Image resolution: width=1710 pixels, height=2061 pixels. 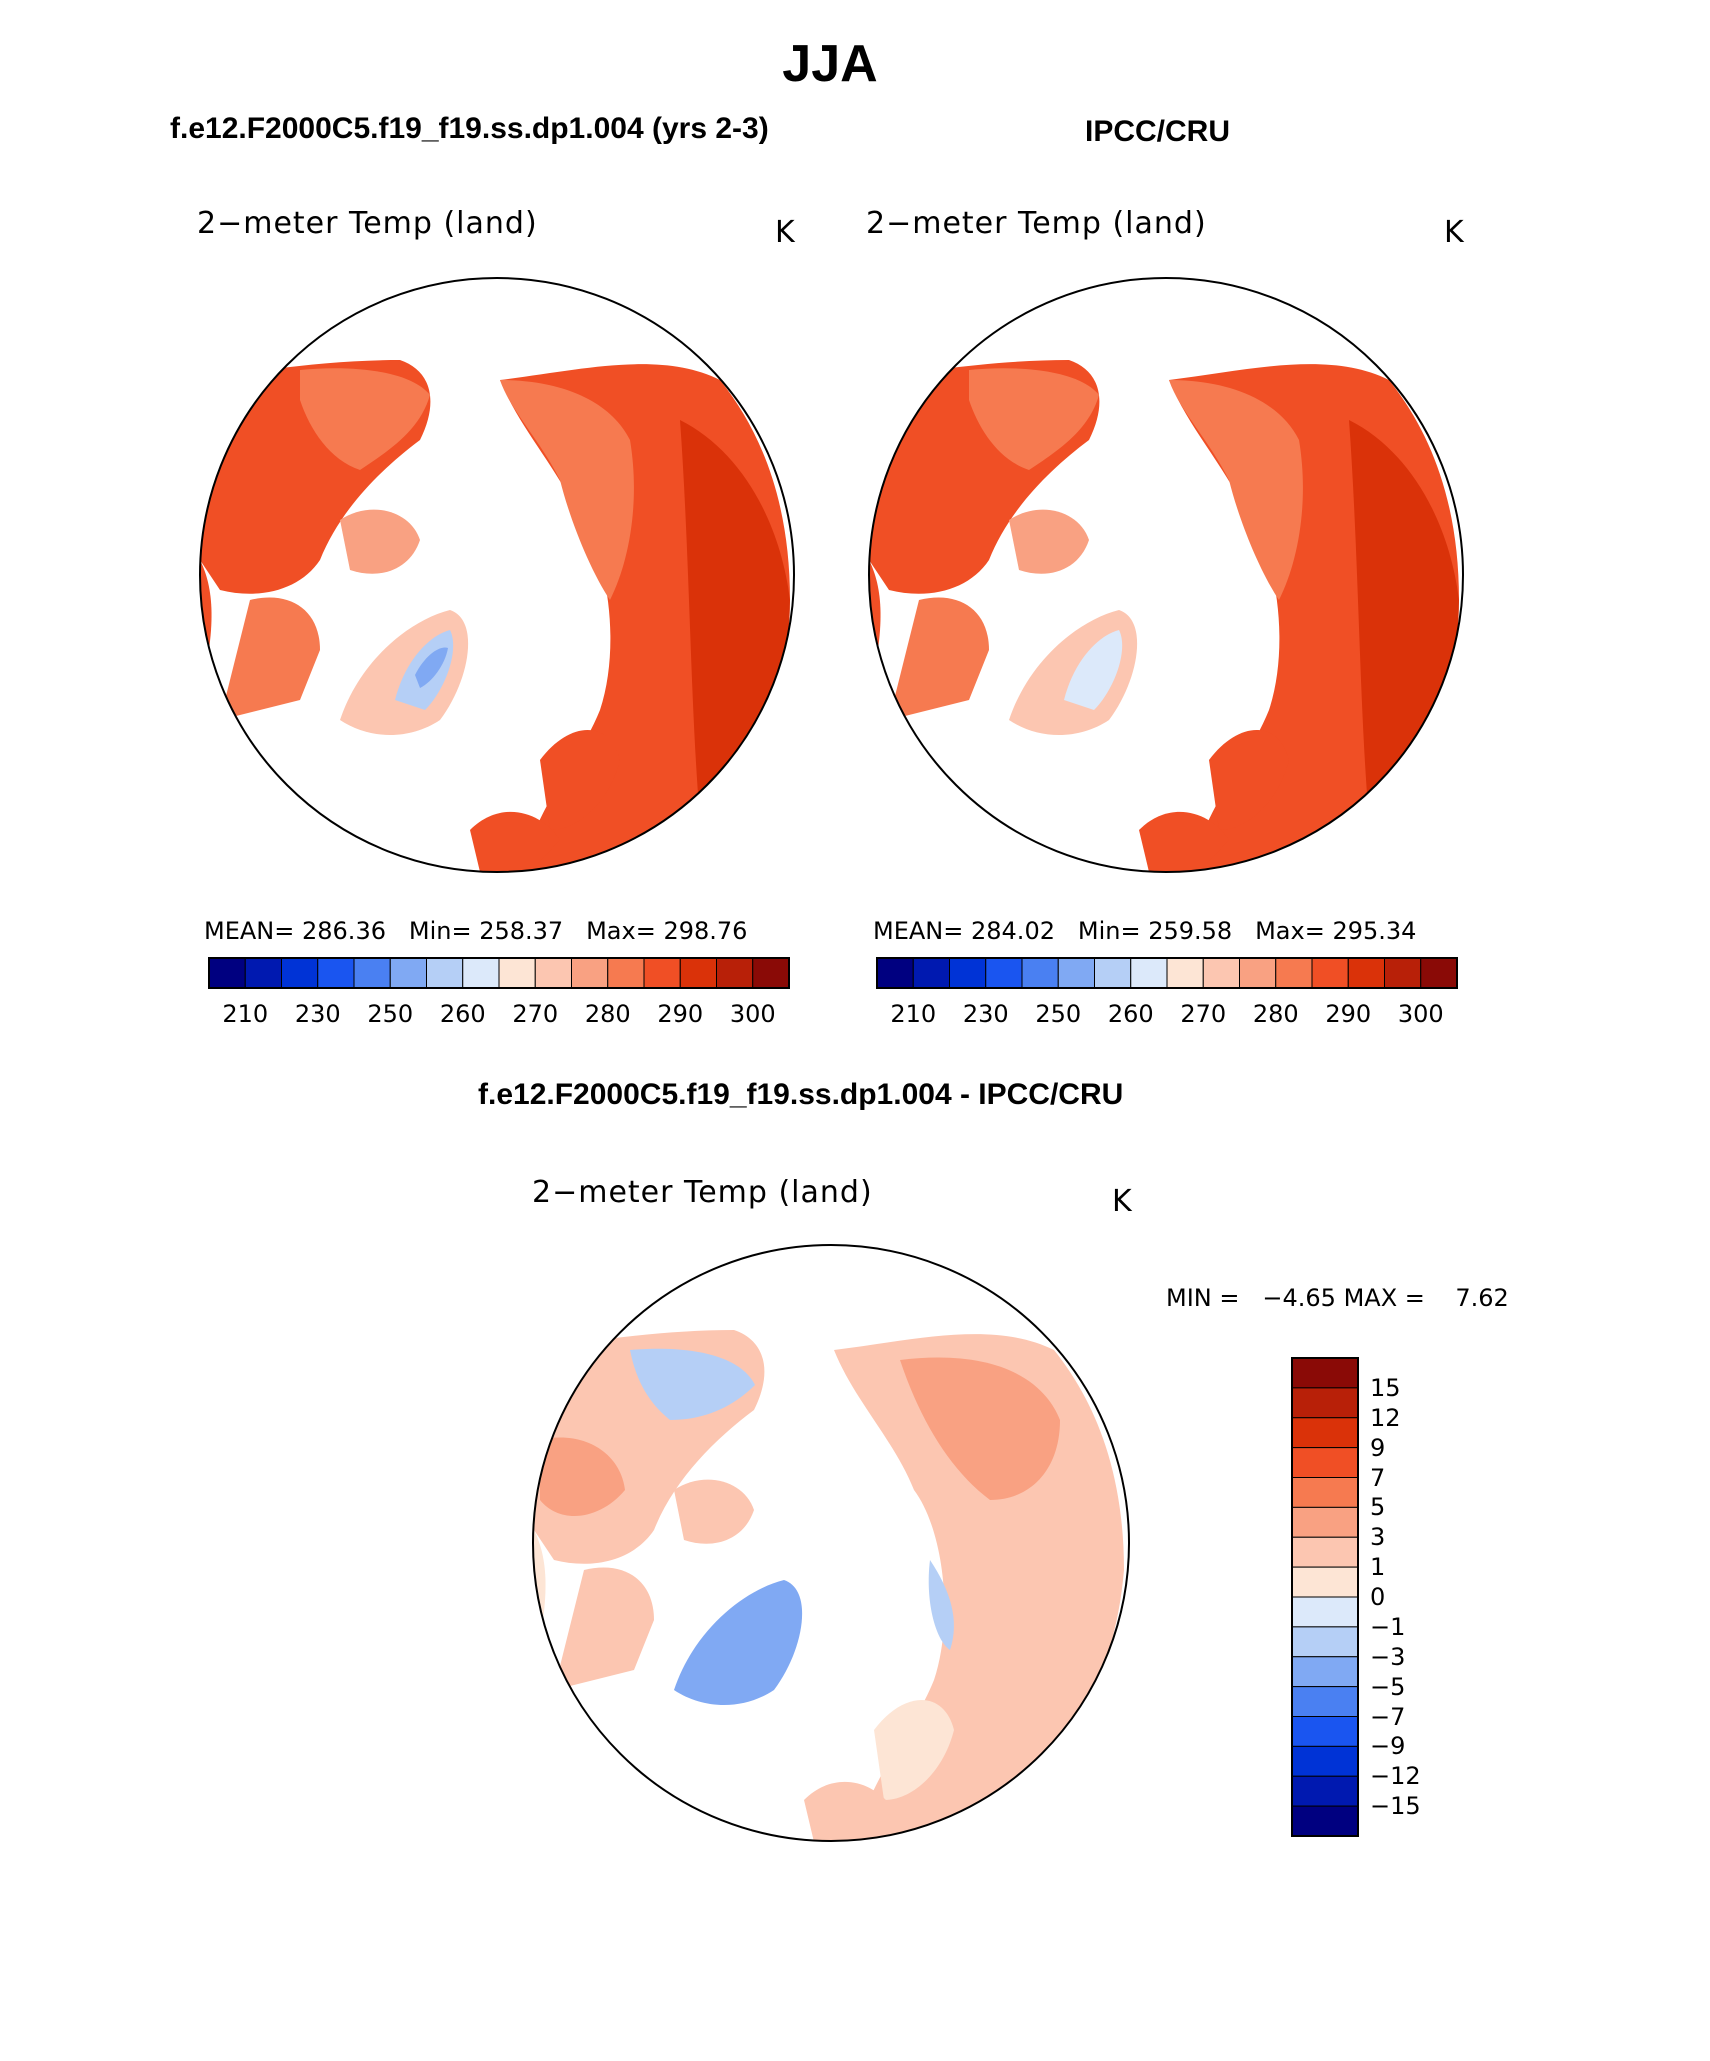 I want to click on left-colorbar-outline, so click(x=499, y=973).